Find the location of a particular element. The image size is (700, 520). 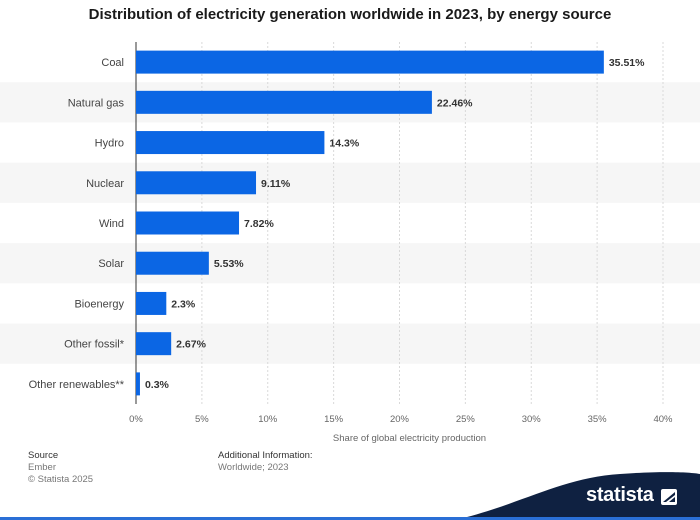

additional-info-label: Additional Information: is located at coordinates (265, 455).